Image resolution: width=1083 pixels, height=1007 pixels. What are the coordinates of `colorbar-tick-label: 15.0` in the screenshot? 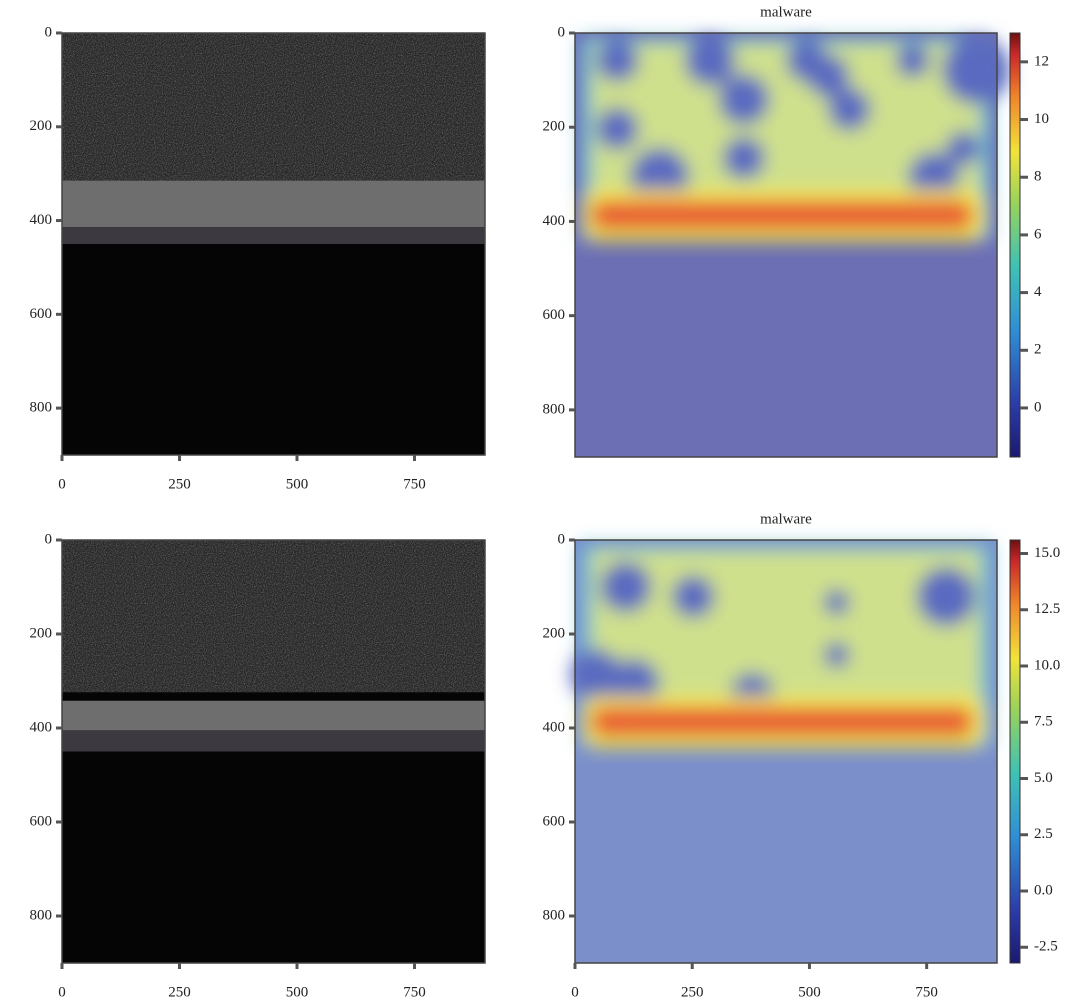 It's located at (1047, 553).